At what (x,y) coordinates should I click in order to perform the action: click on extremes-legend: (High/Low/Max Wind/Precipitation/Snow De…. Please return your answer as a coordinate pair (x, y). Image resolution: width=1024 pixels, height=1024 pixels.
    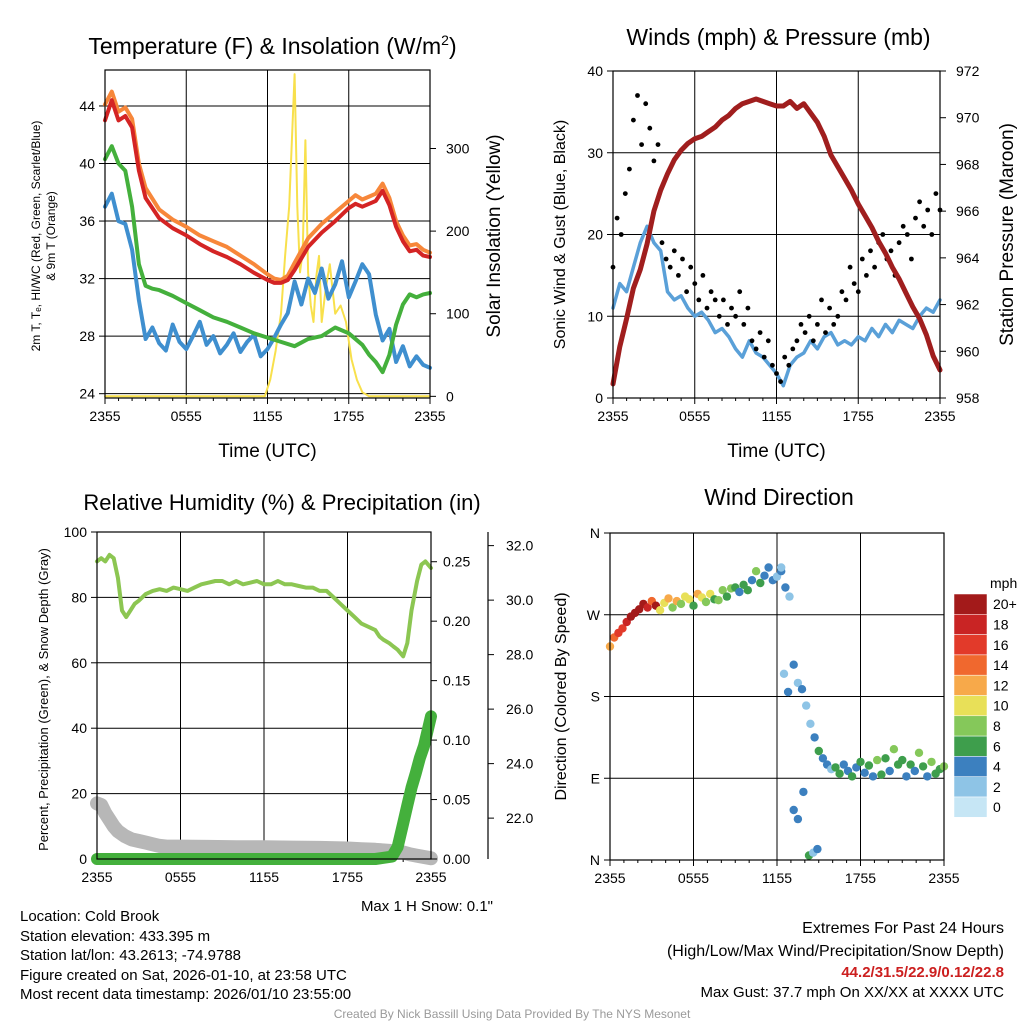
    Looking at the image, I should click on (835, 951).